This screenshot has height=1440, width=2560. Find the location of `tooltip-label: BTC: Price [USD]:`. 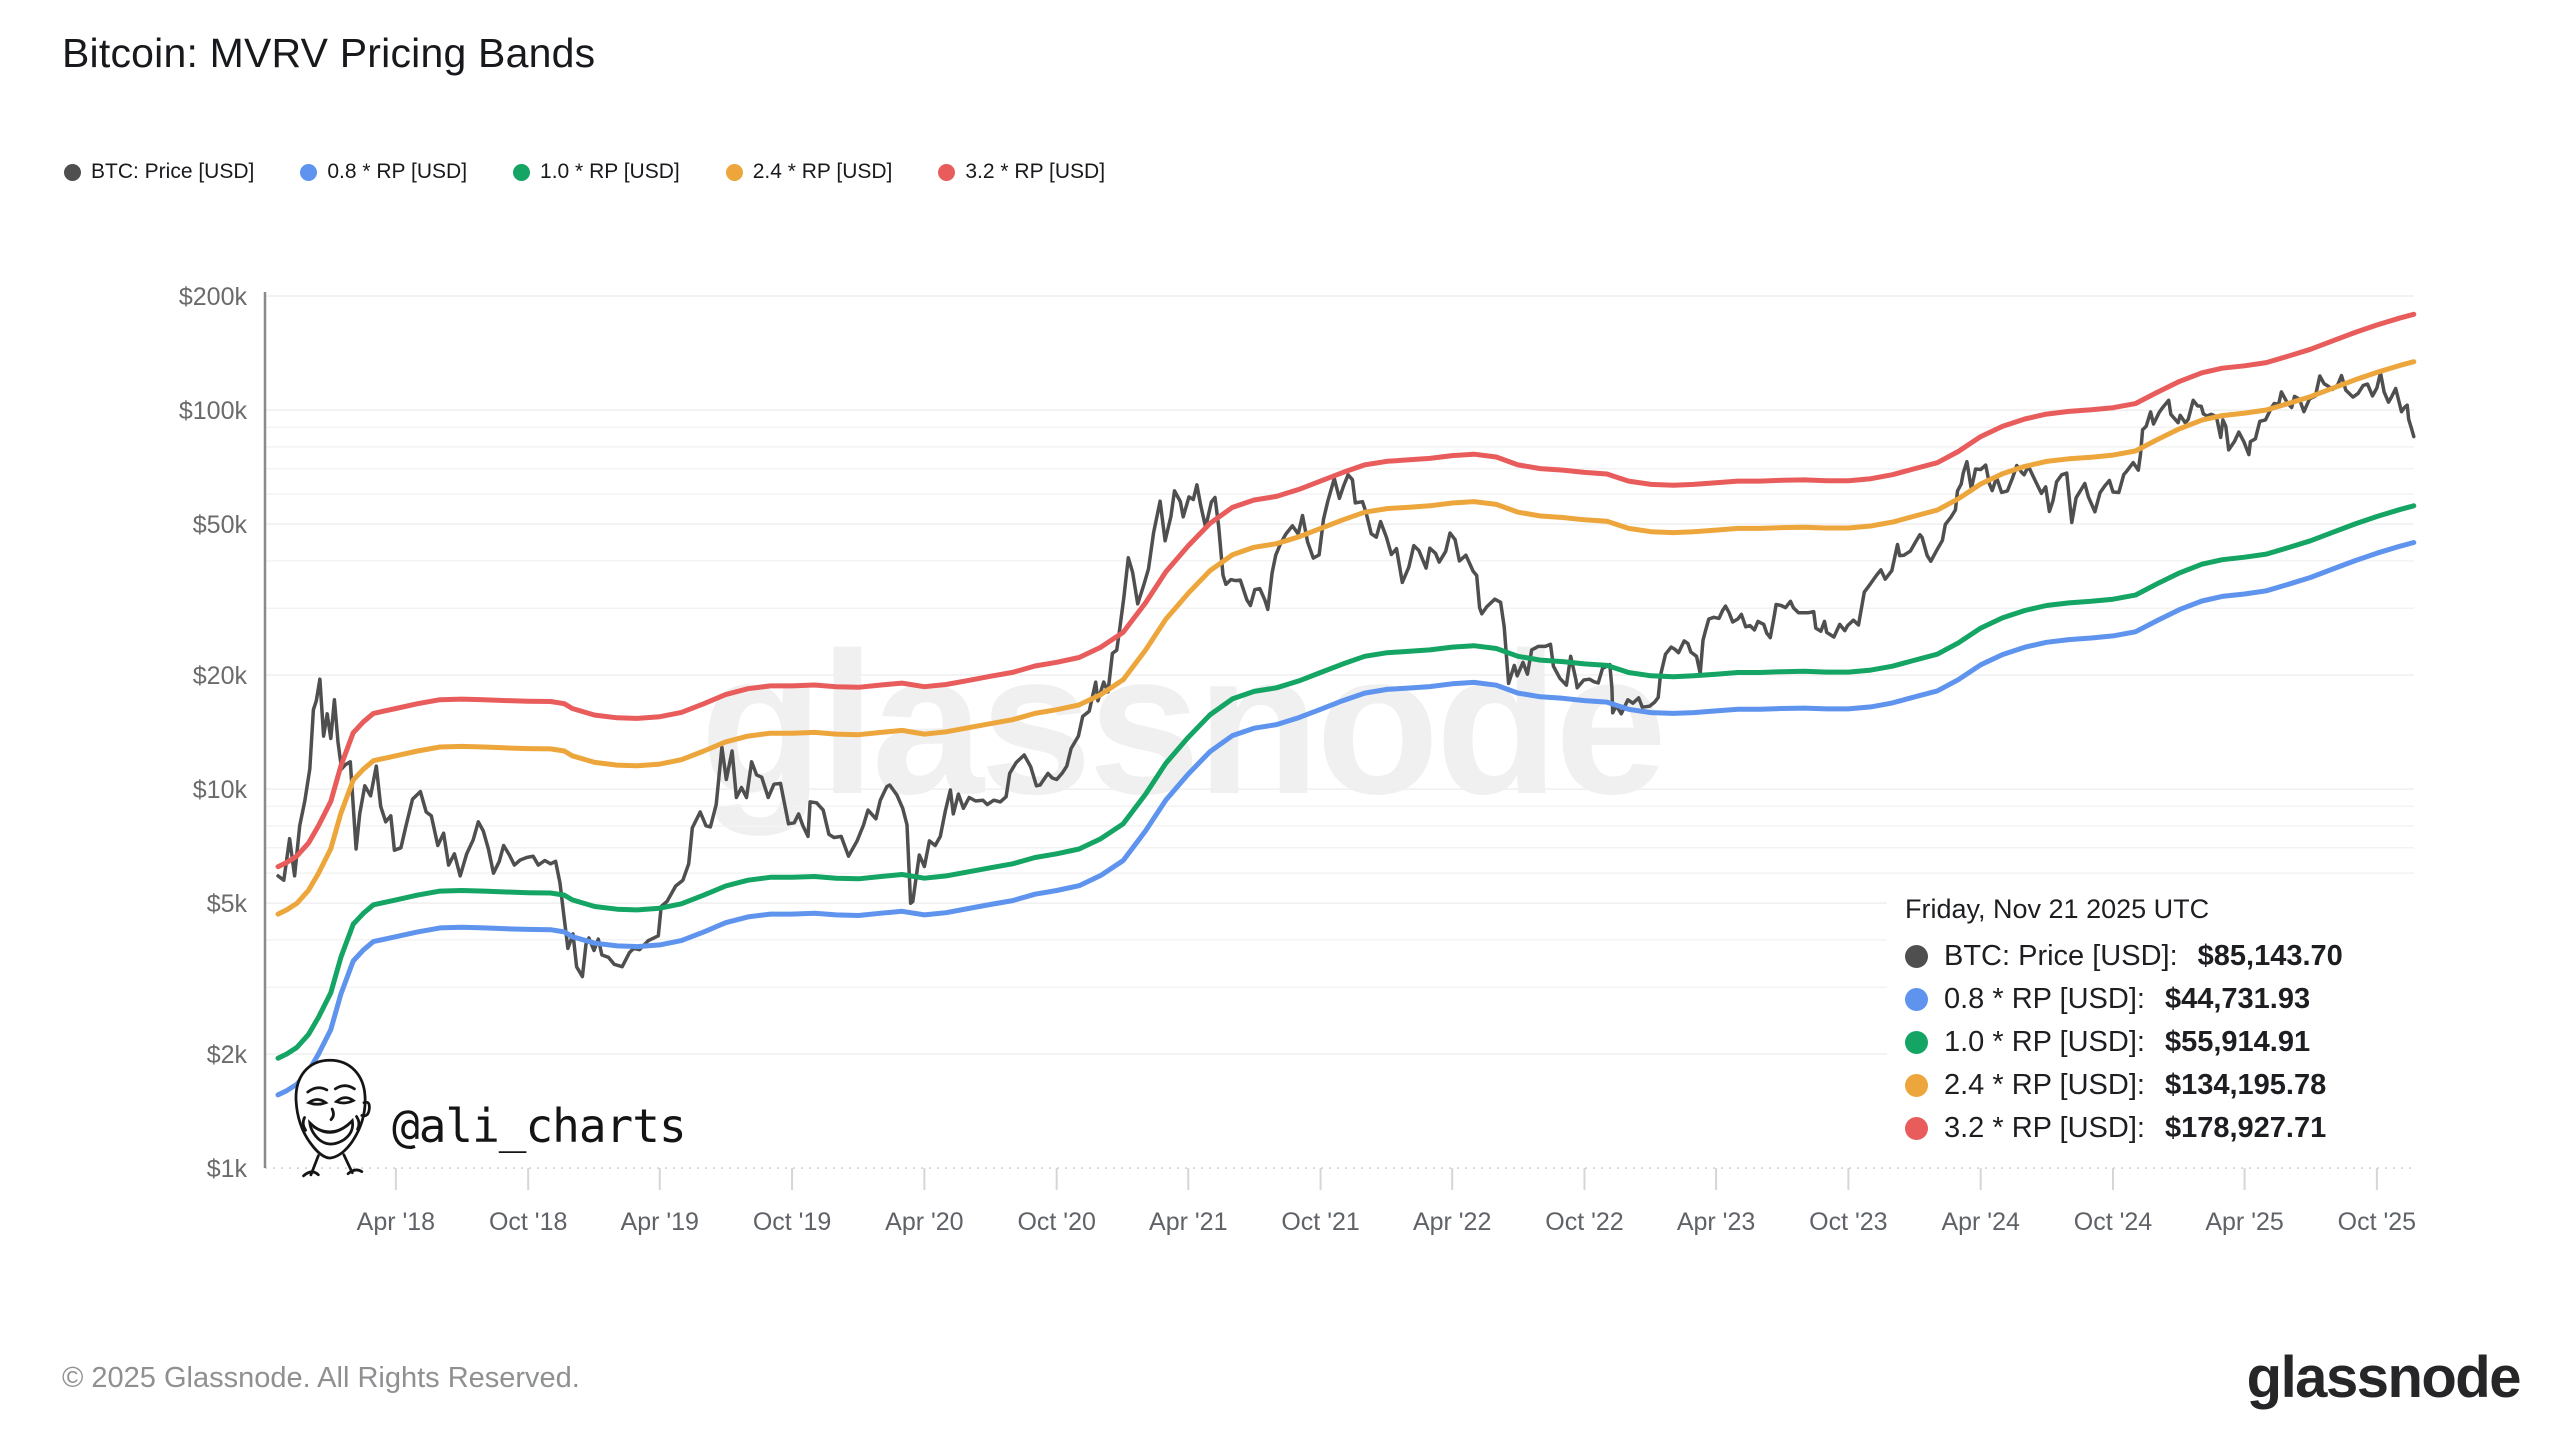

tooltip-label: BTC: Price [USD]: is located at coordinates (2061, 956).